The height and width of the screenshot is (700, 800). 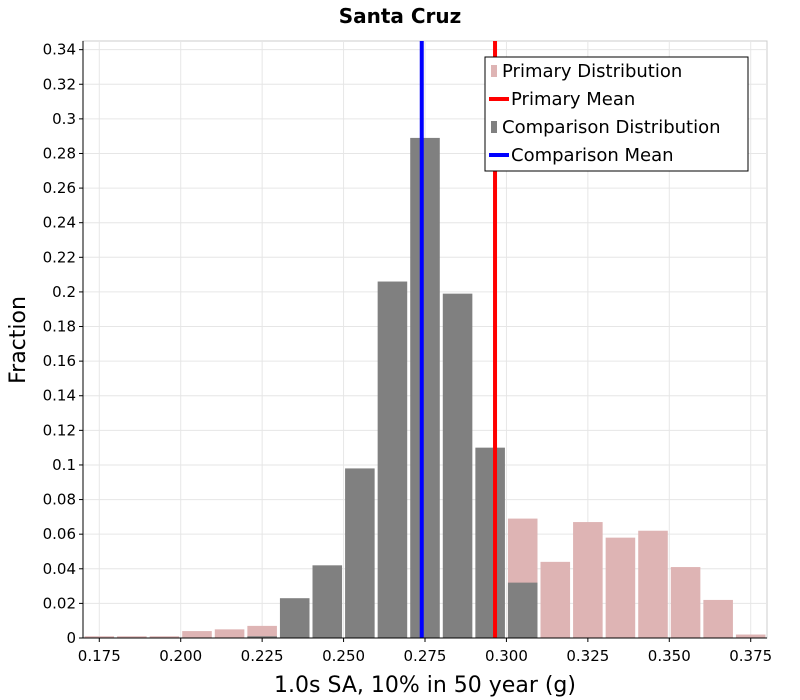 What do you see at coordinates (64, 465) in the screenshot?
I see `y-tick-label: 0.1` at bounding box center [64, 465].